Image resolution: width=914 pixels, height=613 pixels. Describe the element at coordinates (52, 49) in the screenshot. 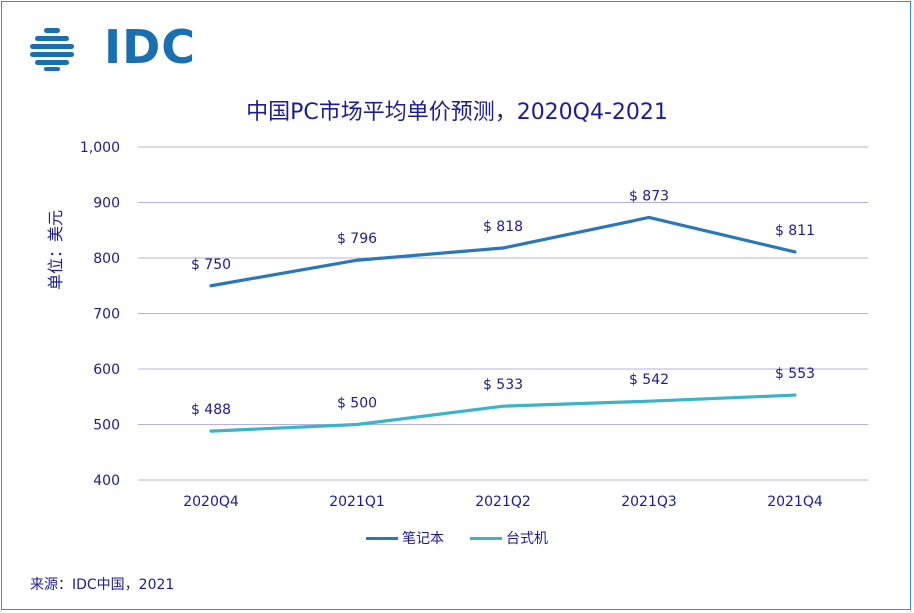

I see `globe-icon` at that location.